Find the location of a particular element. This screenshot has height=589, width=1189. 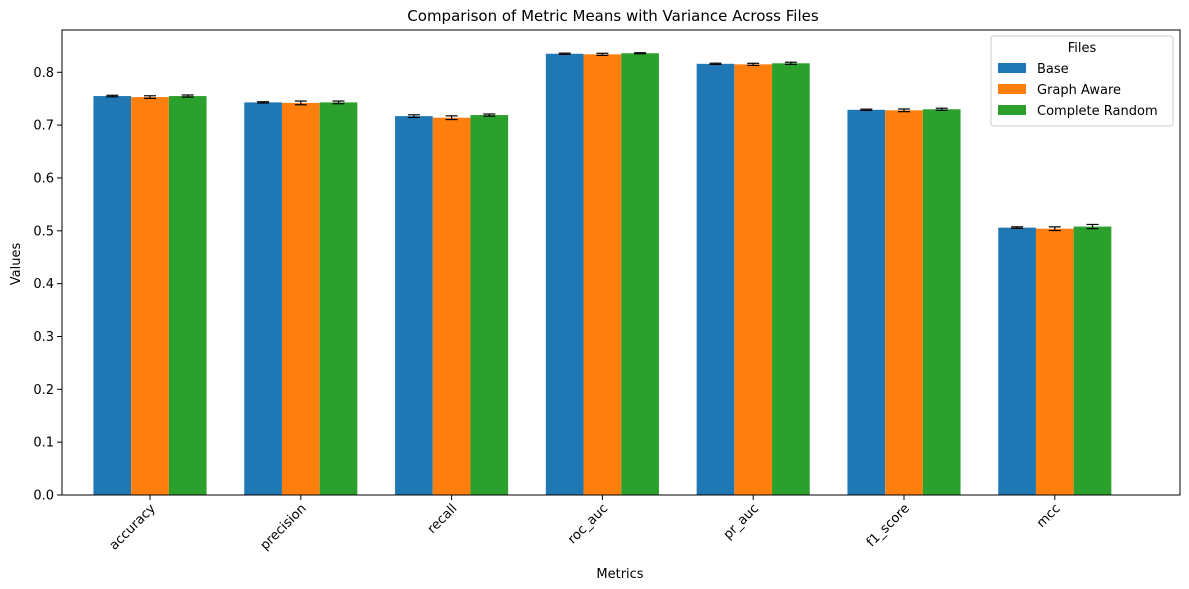

y-tick-label: 0.7 is located at coordinates (43, 126).